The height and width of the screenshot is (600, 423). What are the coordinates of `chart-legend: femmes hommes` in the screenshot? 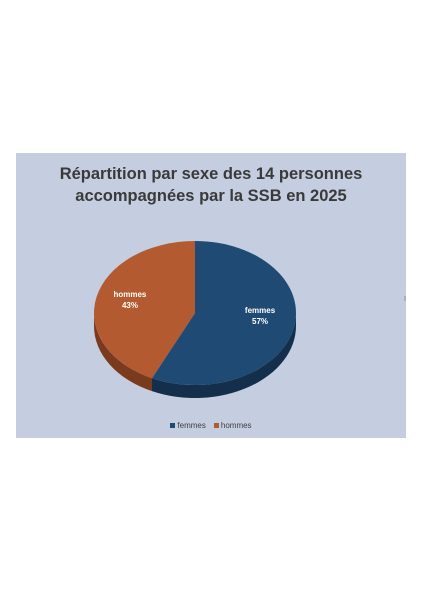 It's located at (211, 425).